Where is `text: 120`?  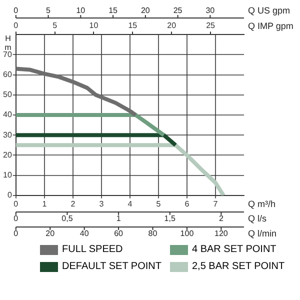
text: 120 is located at coordinates (221, 233).